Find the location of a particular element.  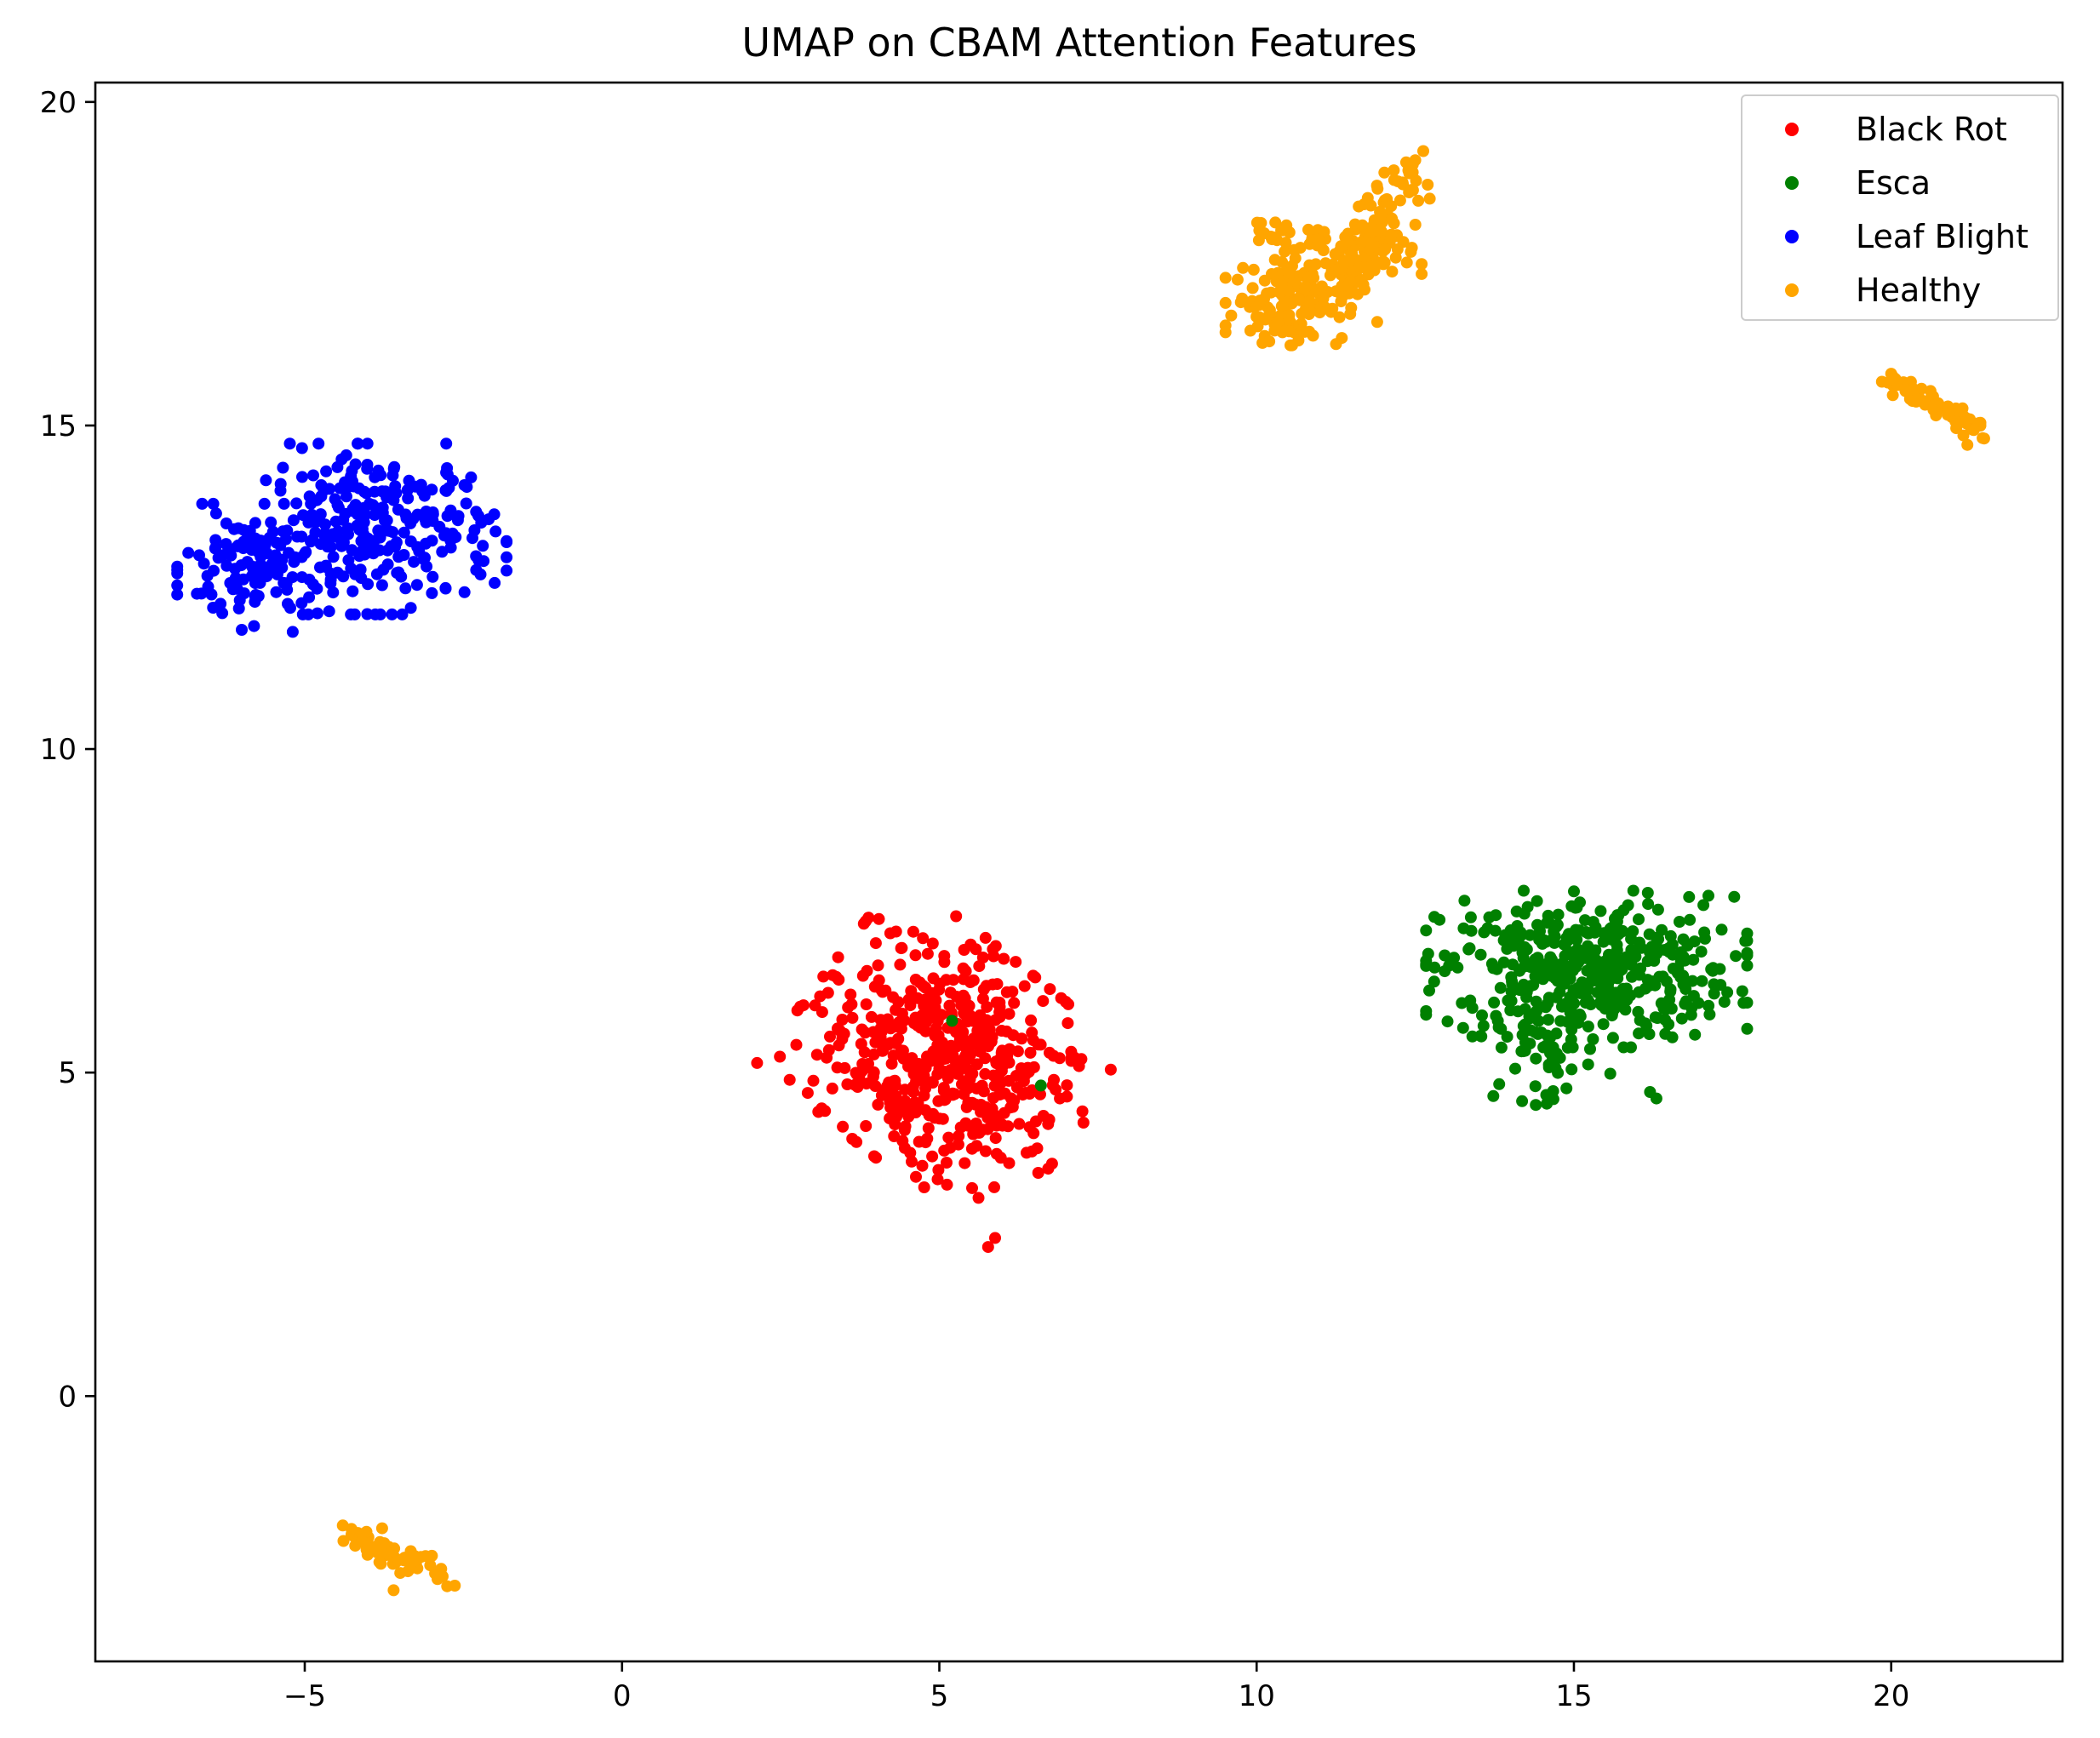

legend-box is located at coordinates (1900, 207).